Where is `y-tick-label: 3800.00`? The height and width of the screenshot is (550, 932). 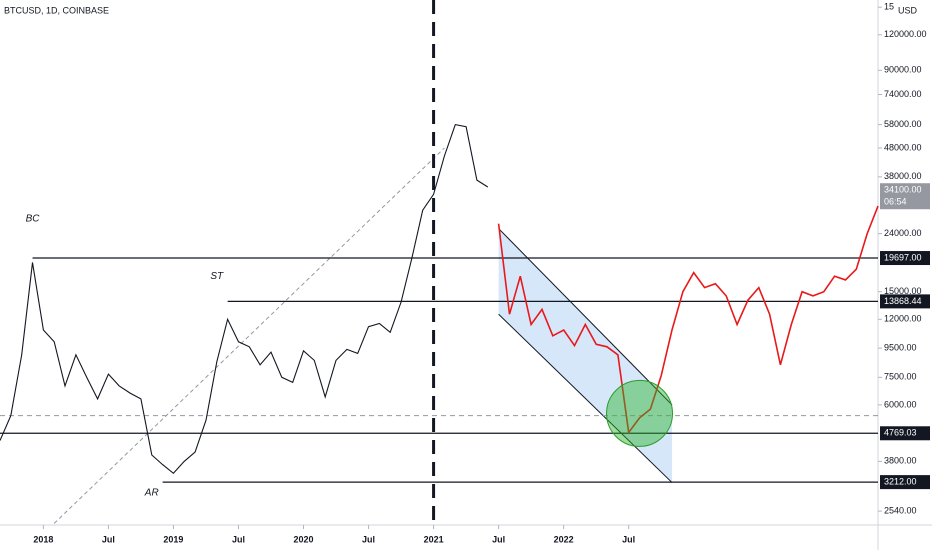
y-tick-label: 3800.00 is located at coordinates (900, 461).